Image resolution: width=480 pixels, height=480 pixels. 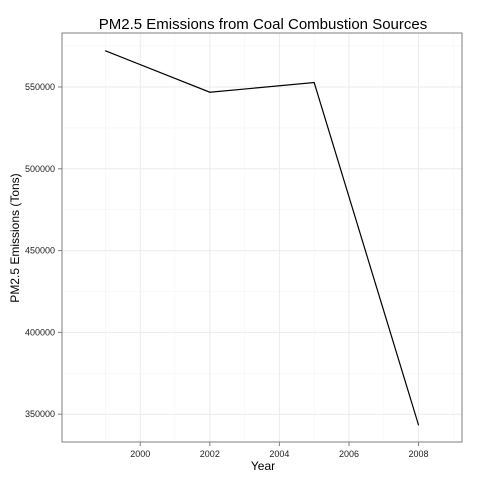 What do you see at coordinates (40, 169) in the screenshot?
I see `y-tick-label: 500000` at bounding box center [40, 169].